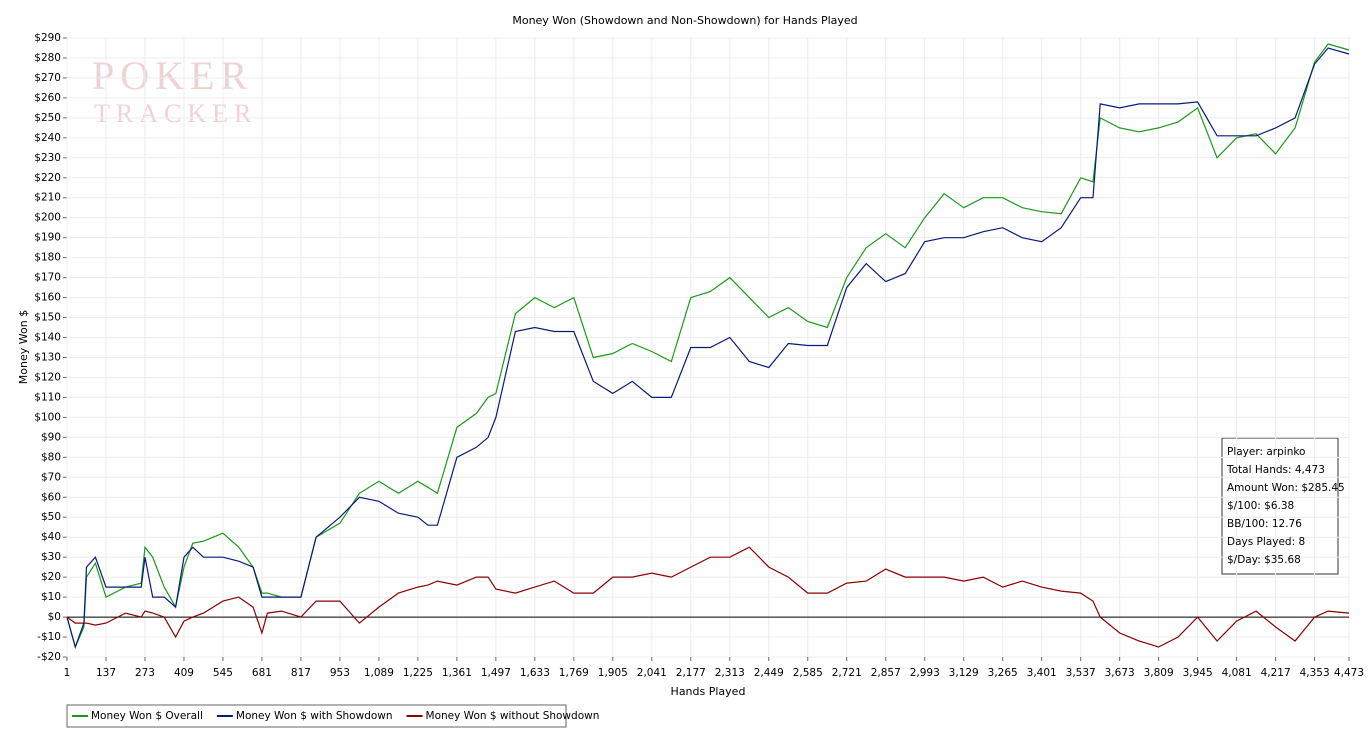 Image resolution: width=1370 pixels, height=742 pixels. I want to click on y-tick-label: $40, so click(51, 537).